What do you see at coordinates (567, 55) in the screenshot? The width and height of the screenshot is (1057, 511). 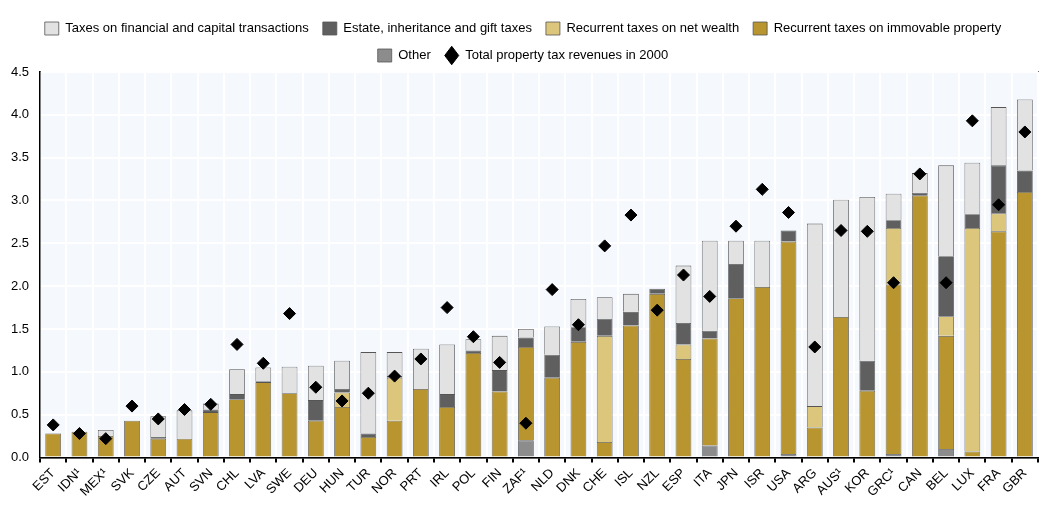 I see `legend-label: Total property tax revenues in 2000` at bounding box center [567, 55].